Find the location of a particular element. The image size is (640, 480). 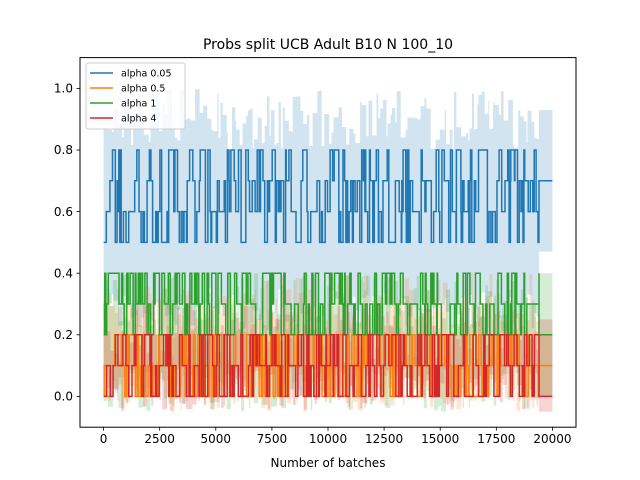

legend-entry-label: alpha 4 is located at coordinates (138, 119).